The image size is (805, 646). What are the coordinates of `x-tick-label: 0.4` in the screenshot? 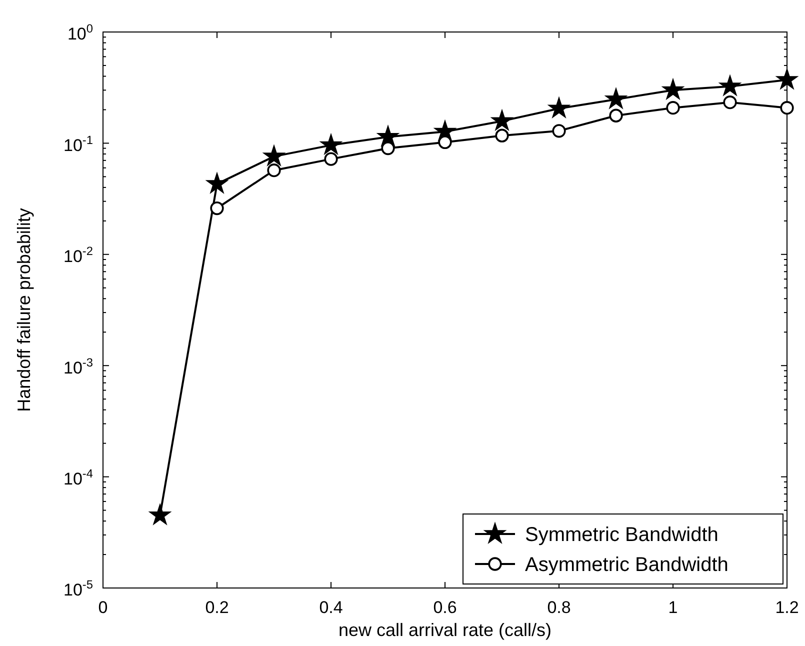 It's located at (331, 608).